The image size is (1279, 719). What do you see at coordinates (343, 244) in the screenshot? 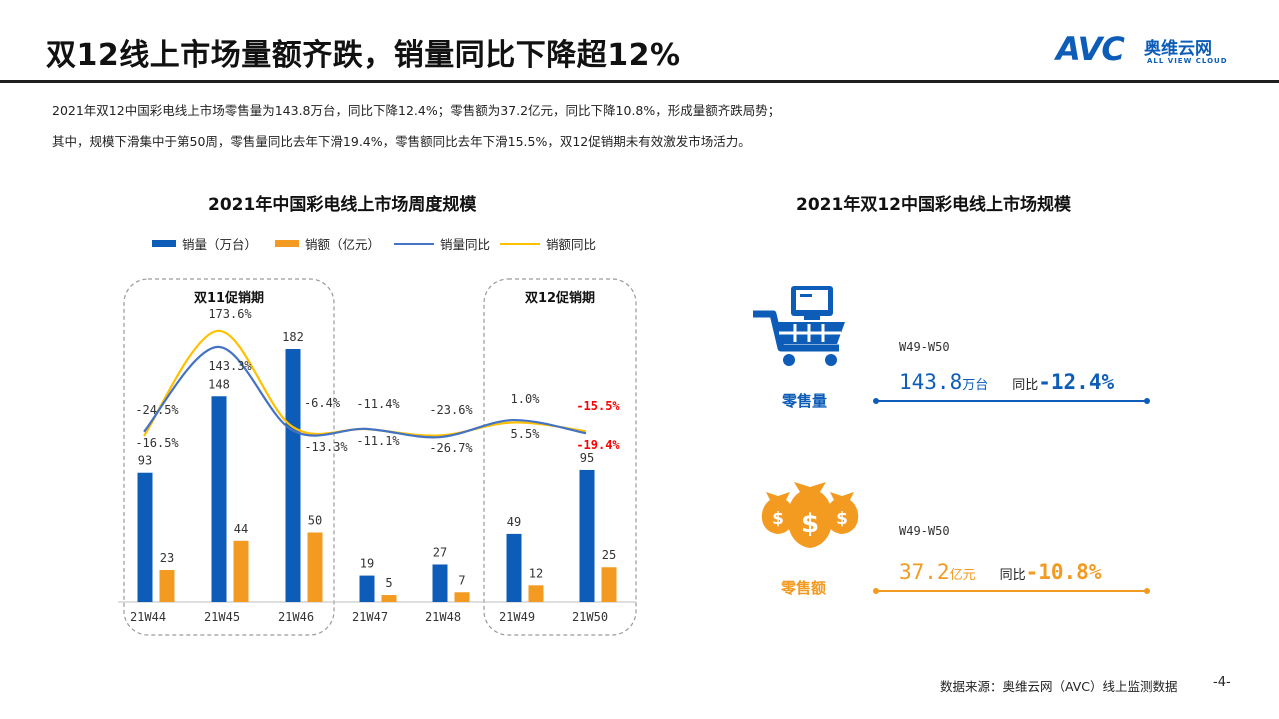
I see `legend-label-value: 销额（亿元）` at bounding box center [343, 244].